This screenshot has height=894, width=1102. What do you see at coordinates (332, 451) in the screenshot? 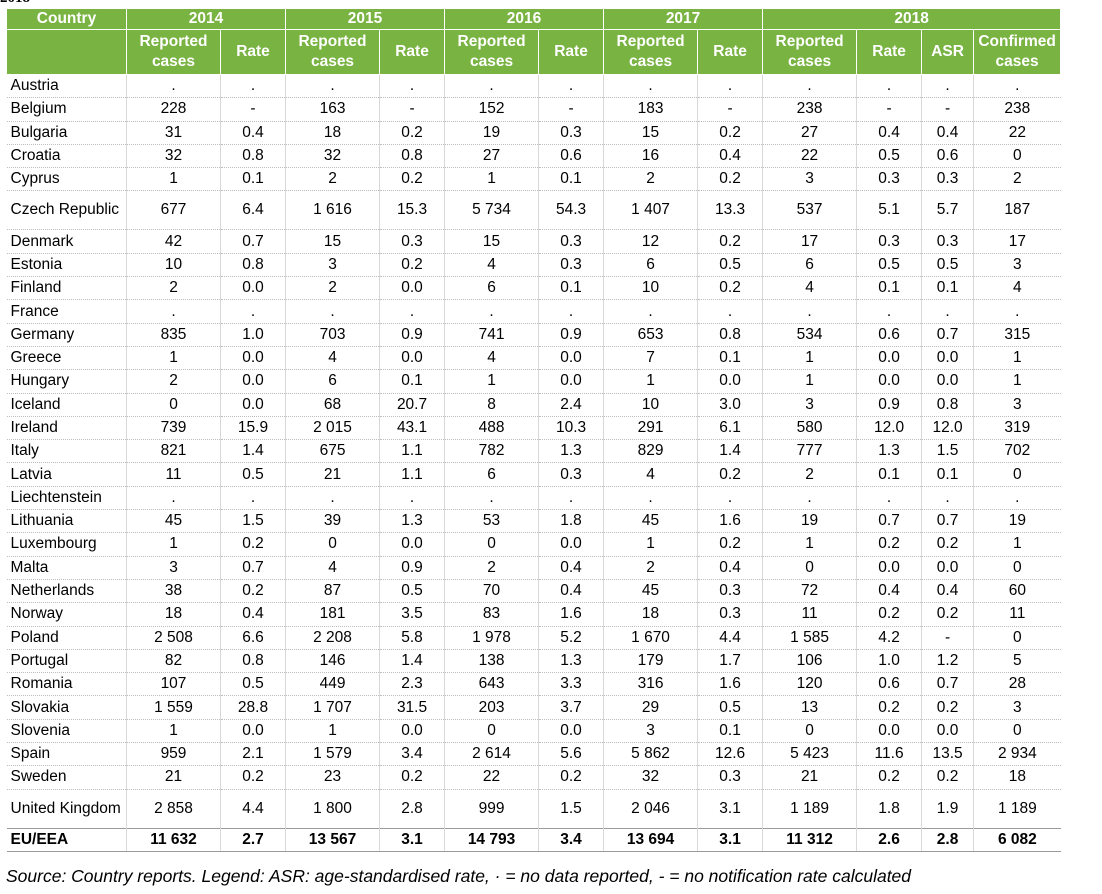
I see `cell-reported-2015: 675` at bounding box center [332, 451].